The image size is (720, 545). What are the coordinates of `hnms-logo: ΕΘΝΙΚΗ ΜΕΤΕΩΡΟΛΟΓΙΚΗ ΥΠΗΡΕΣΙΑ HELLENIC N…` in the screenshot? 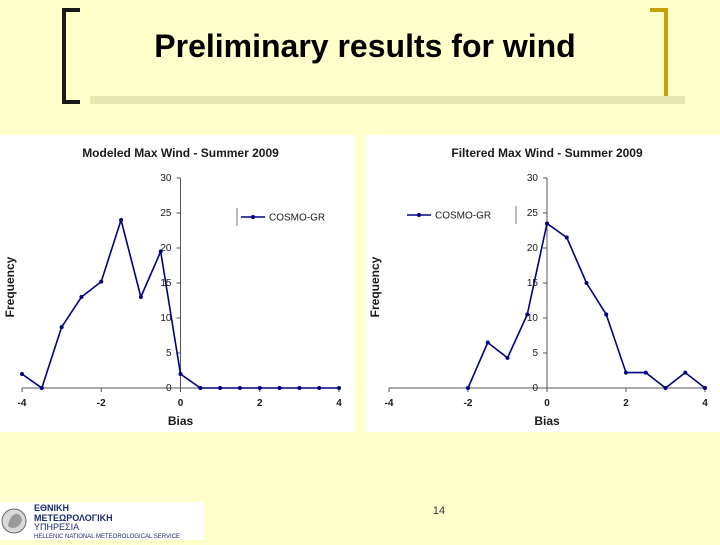 It's located at (102, 521).